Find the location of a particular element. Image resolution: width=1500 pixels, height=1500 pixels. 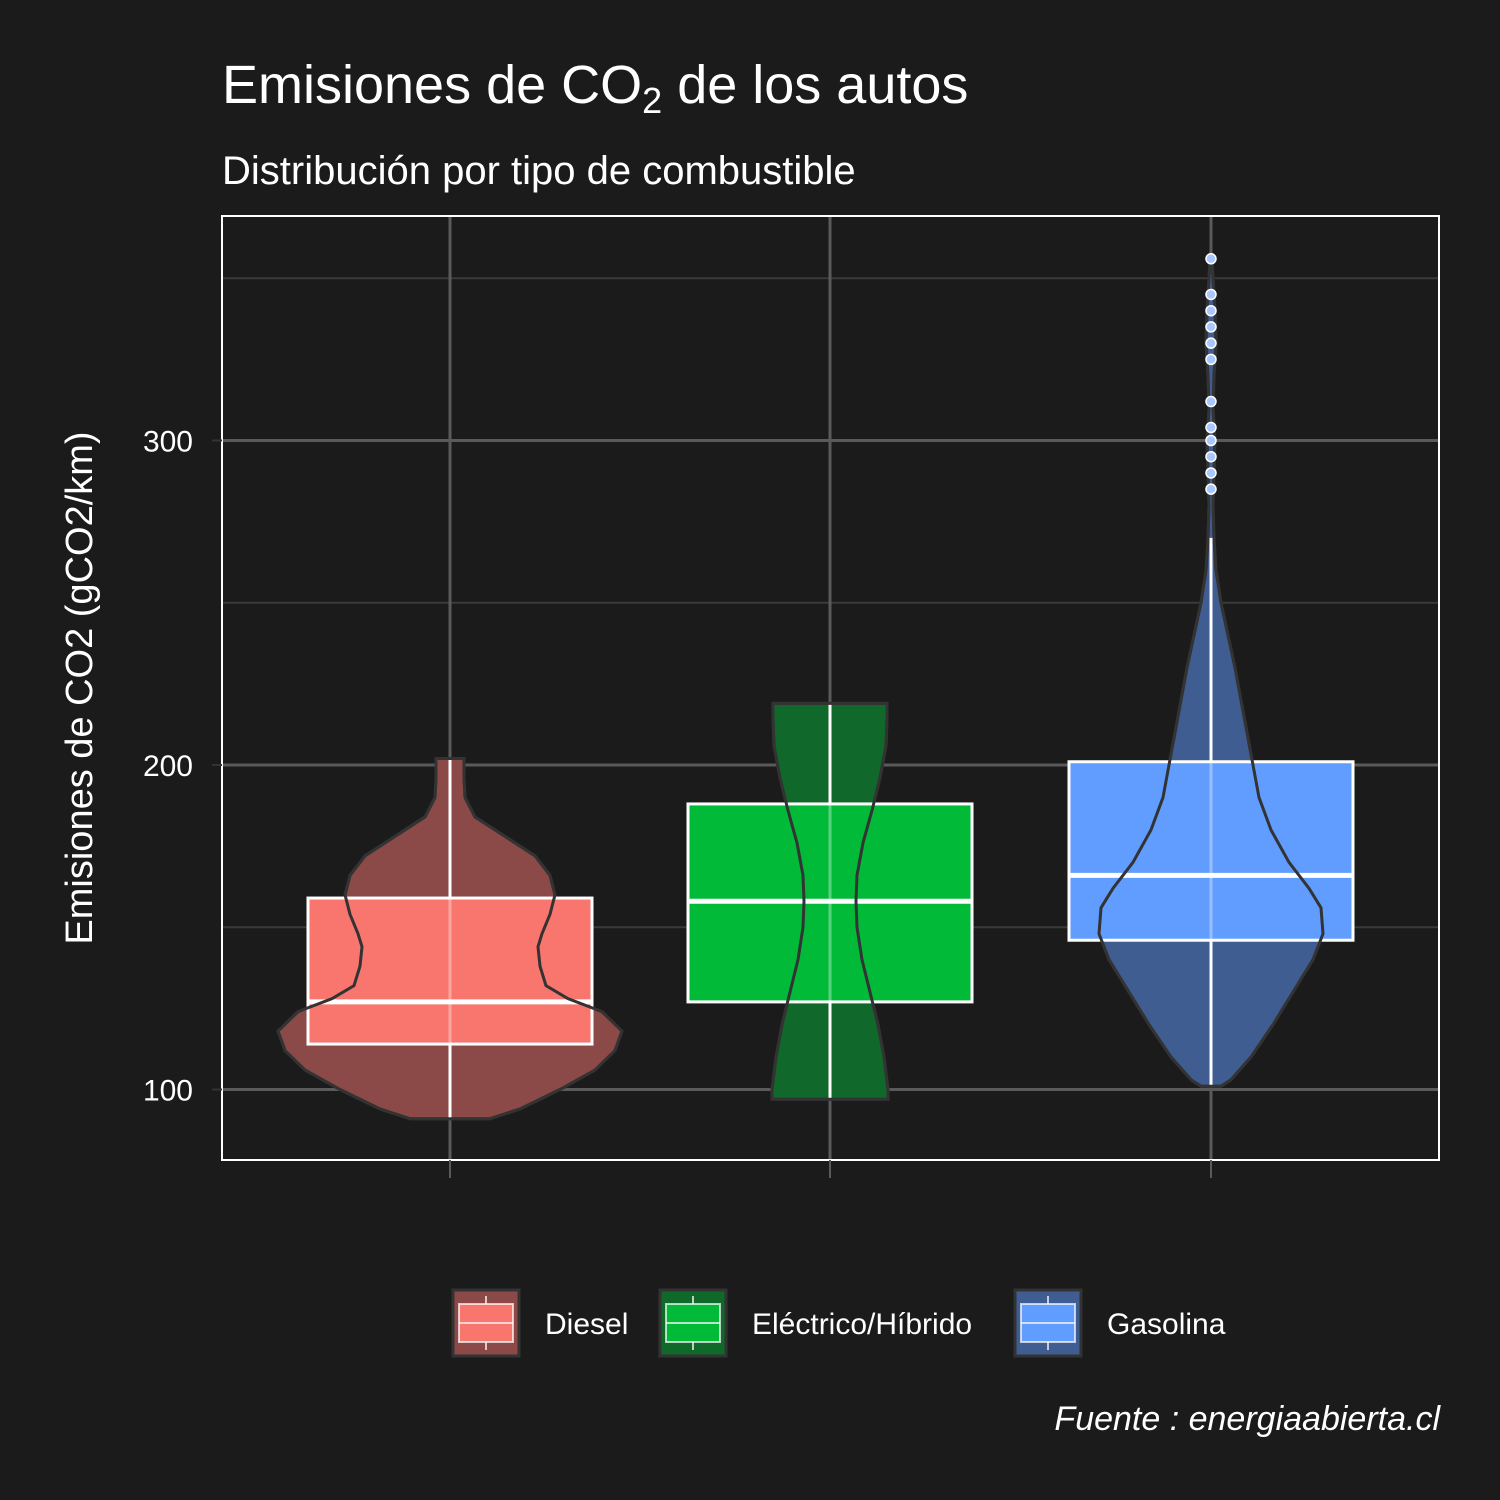

y-tick-label: 200 is located at coordinates (168, 766).